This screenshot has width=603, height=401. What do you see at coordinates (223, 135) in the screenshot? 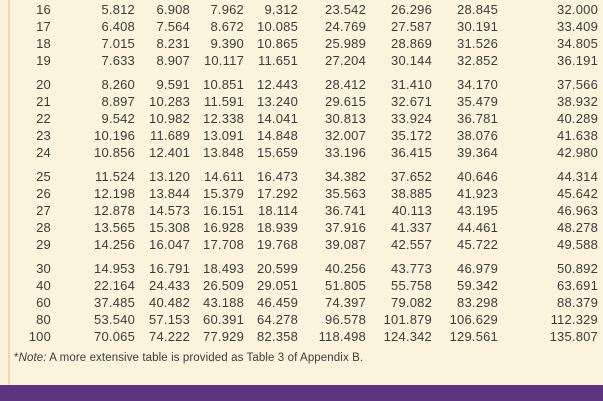
I see `cell-value: 13.091` at bounding box center [223, 135].